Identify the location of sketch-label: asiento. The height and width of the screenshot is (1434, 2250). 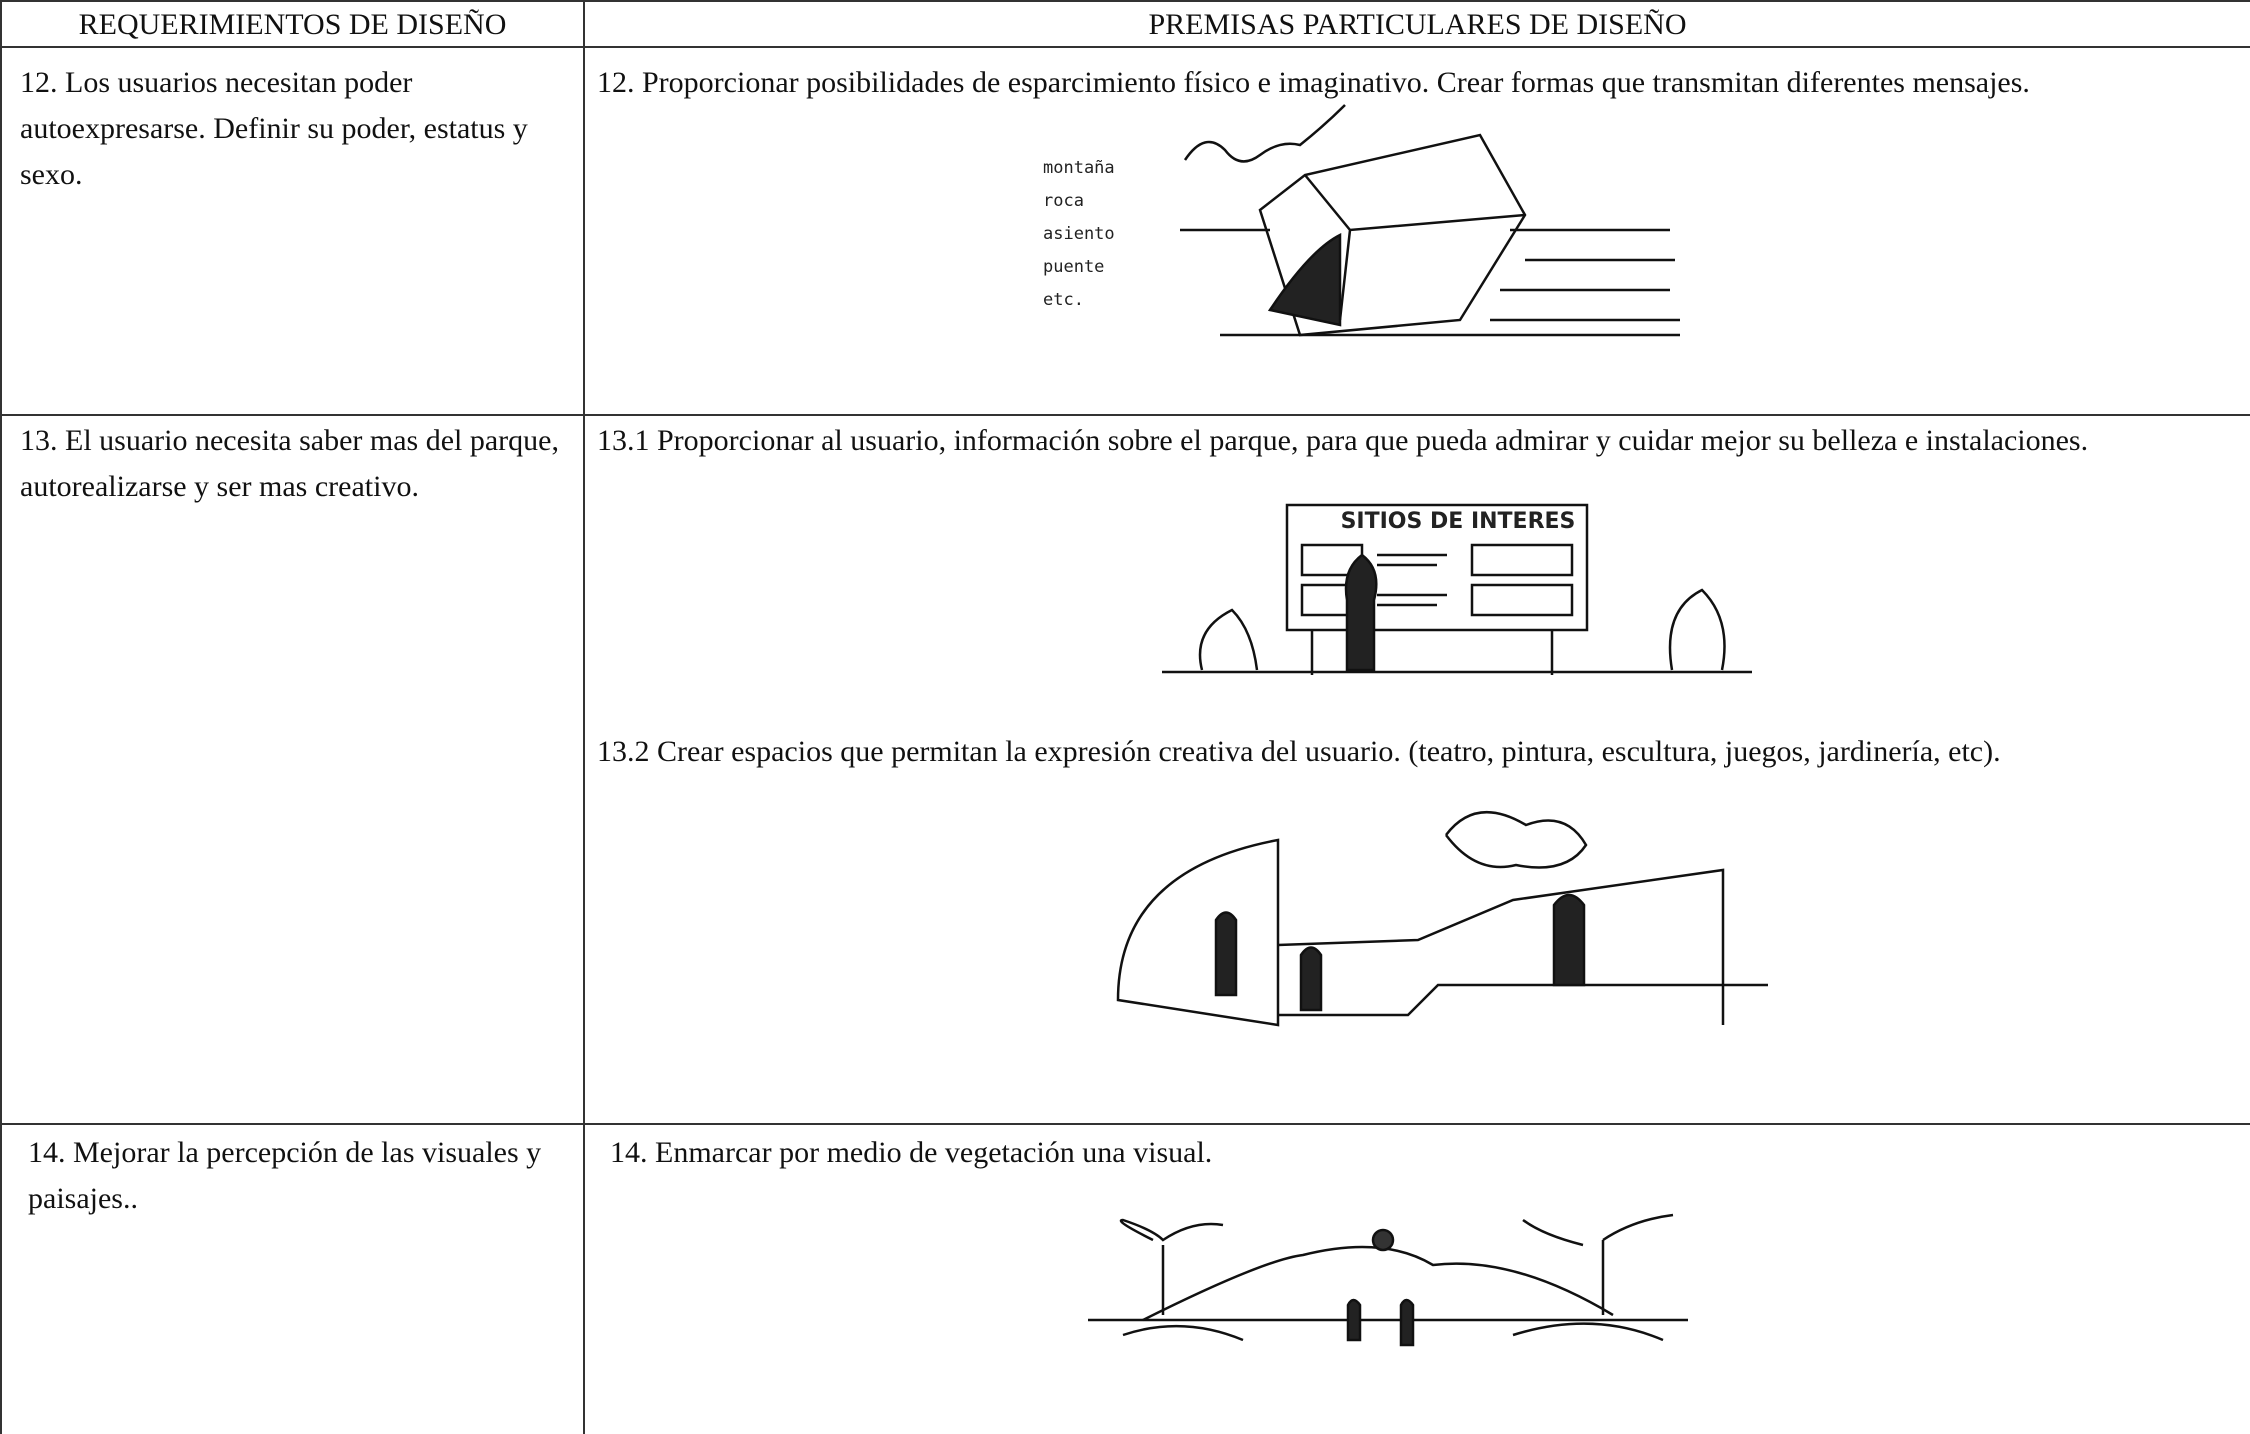
(1079, 234).